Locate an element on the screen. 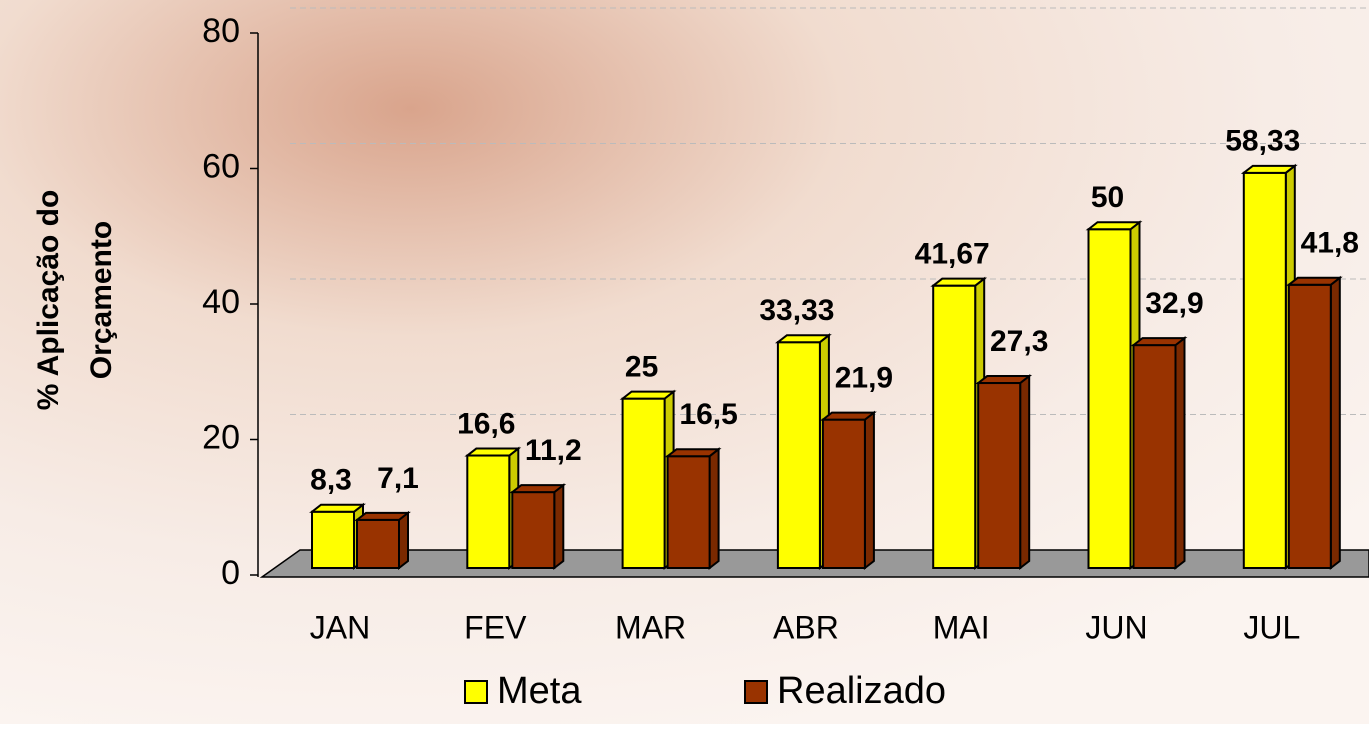 This screenshot has height=729, width=1369. y-axis-label: Orçamento is located at coordinates (101, 300).